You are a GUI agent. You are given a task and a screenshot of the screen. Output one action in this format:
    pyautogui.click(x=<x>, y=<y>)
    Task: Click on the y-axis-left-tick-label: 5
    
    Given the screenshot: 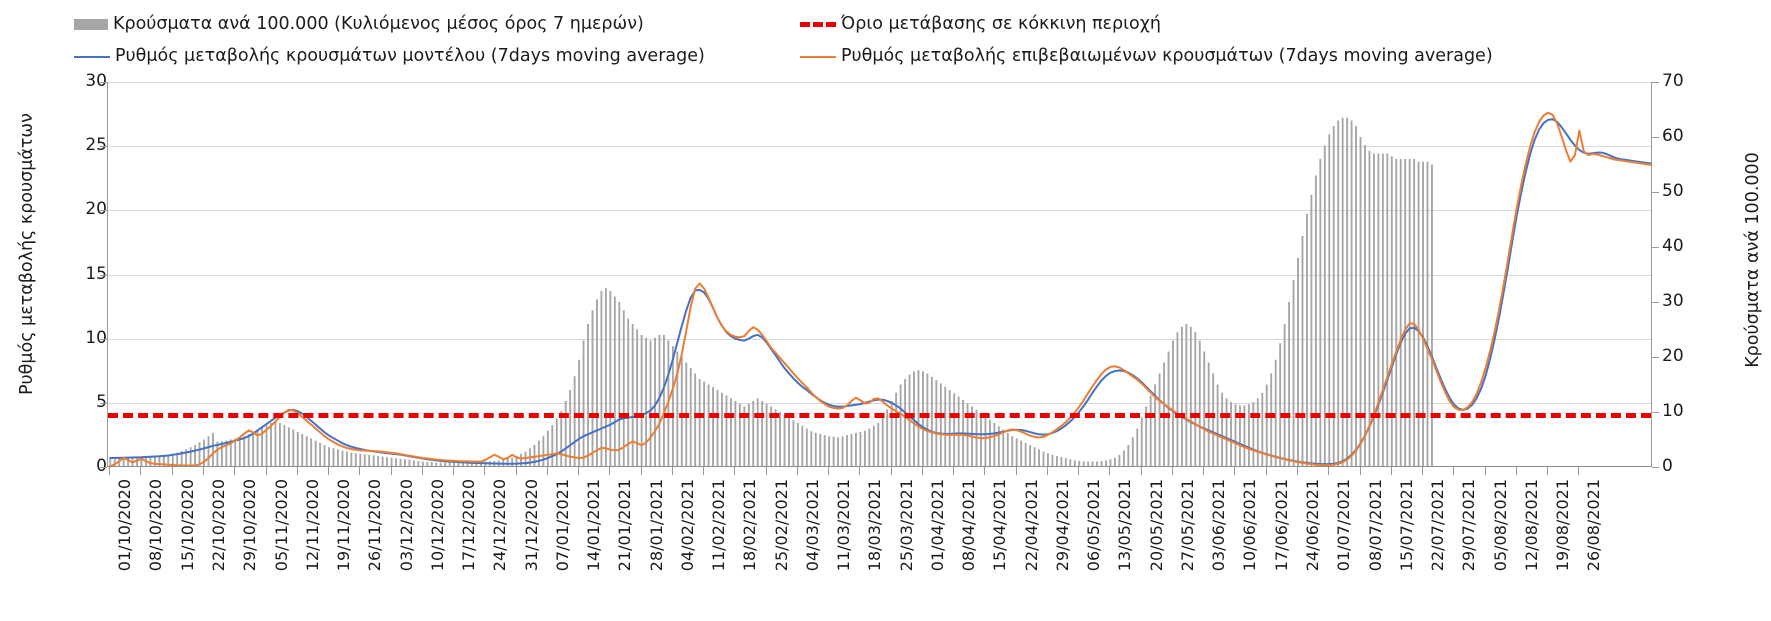 What is the action you would take?
    pyautogui.click(x=101, y=401)
    